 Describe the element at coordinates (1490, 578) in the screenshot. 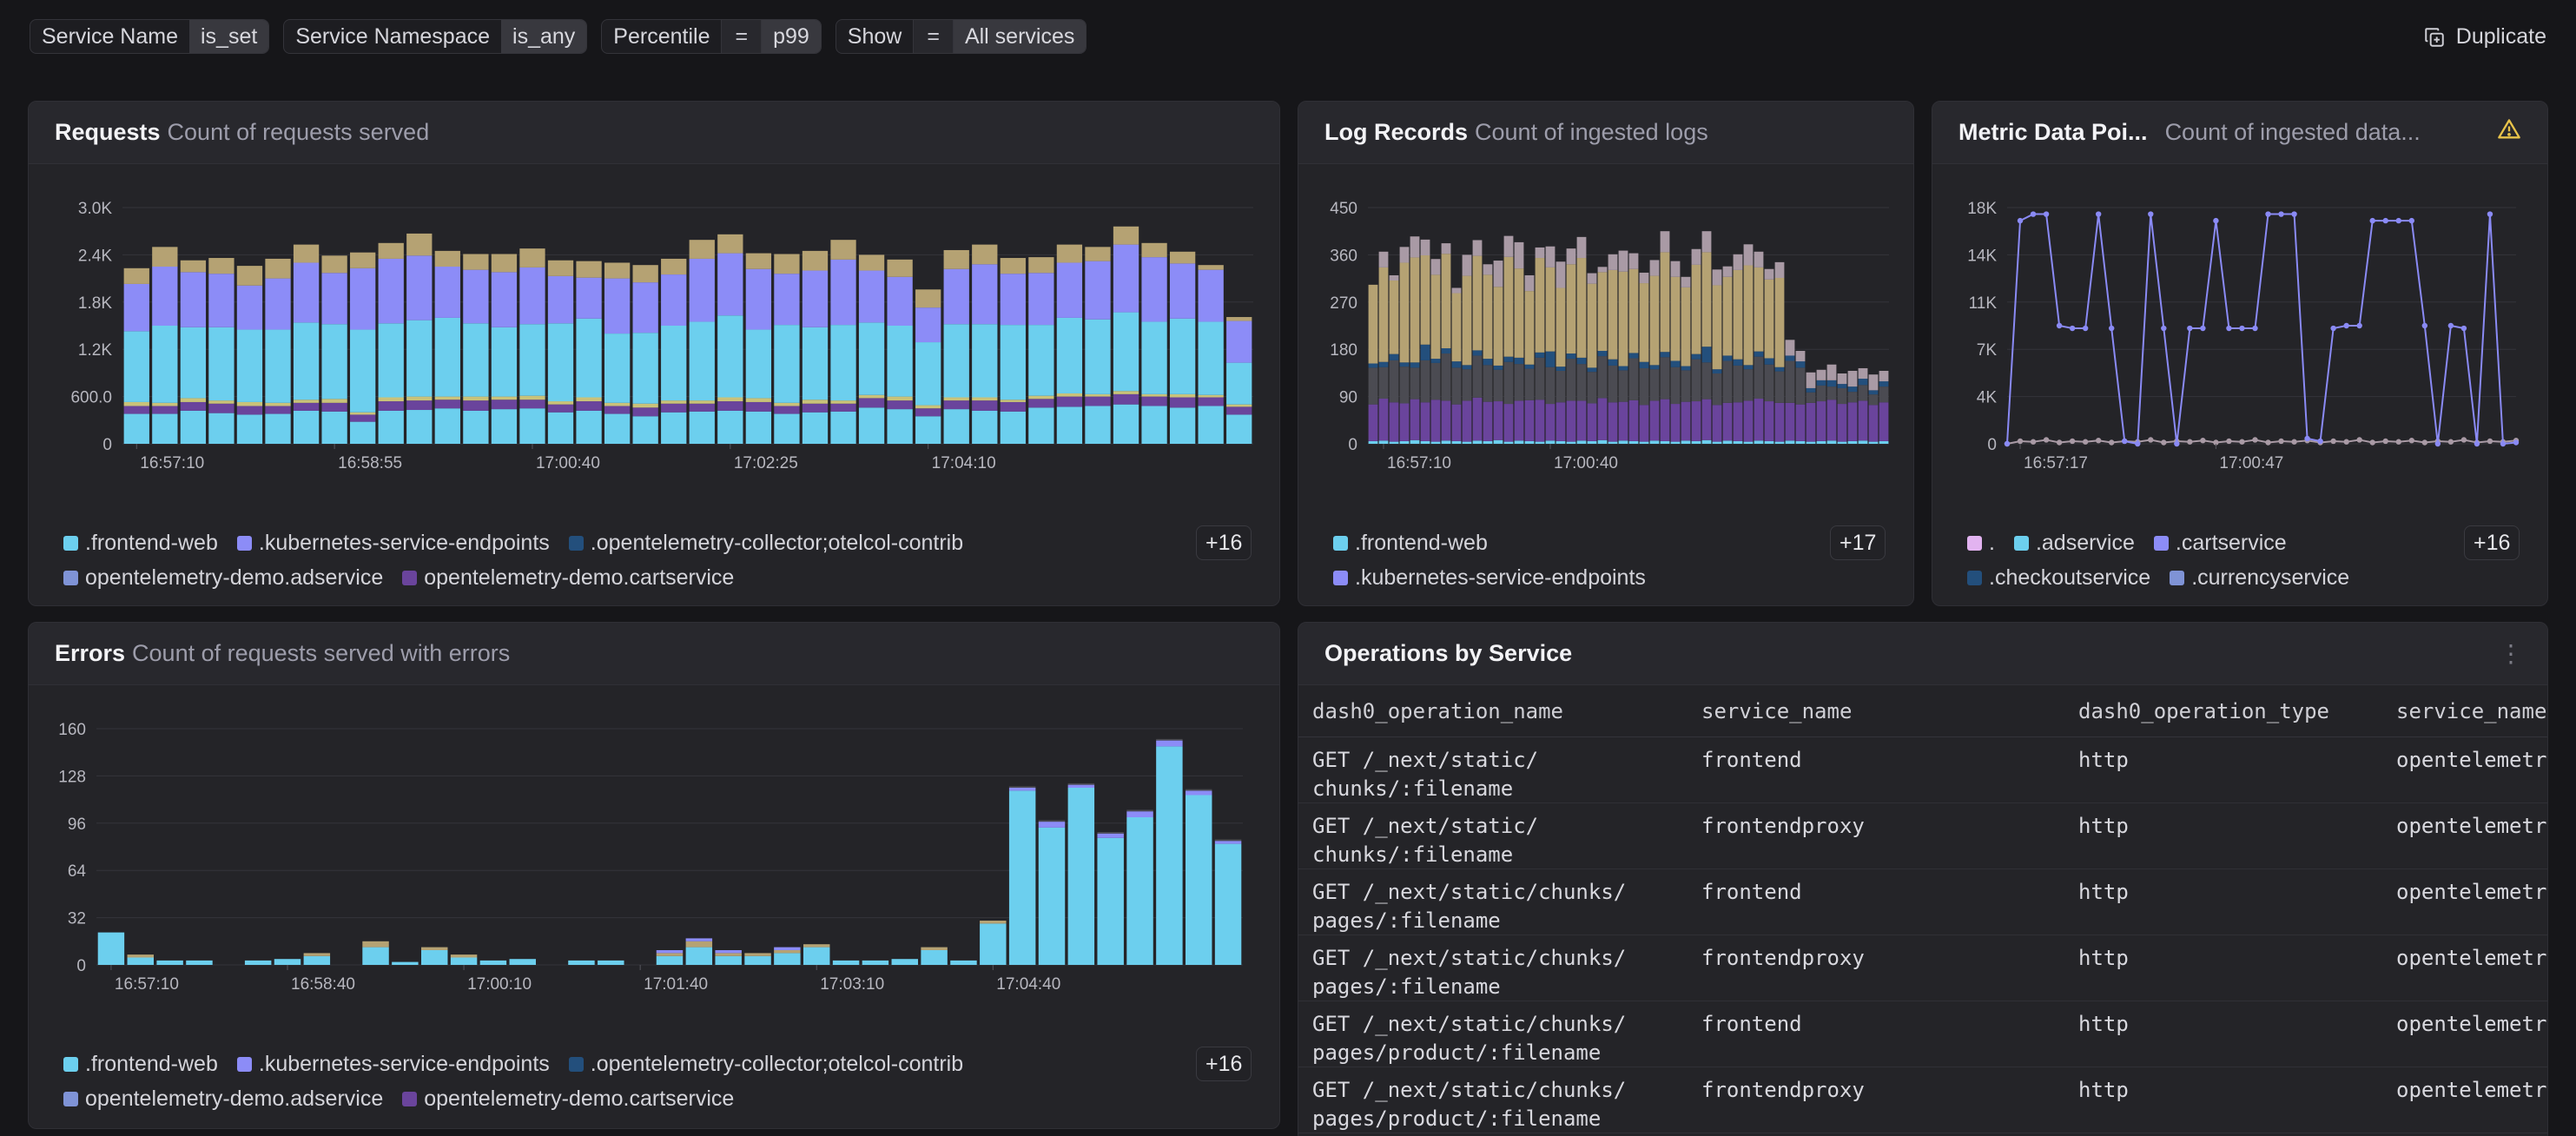

I see `legend-item: .kubernetes-service-endpoints` at that location.